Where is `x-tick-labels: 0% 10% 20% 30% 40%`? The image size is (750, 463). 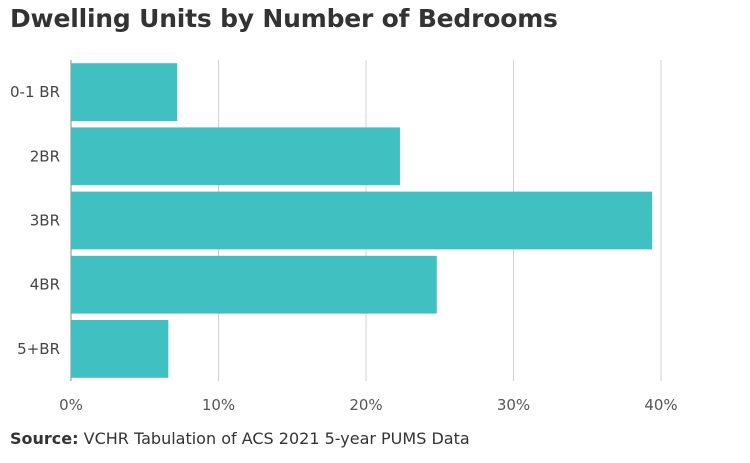
x-tick-labels: 0% 10% 20% 30% 40% is located at coordinates (368, 405).